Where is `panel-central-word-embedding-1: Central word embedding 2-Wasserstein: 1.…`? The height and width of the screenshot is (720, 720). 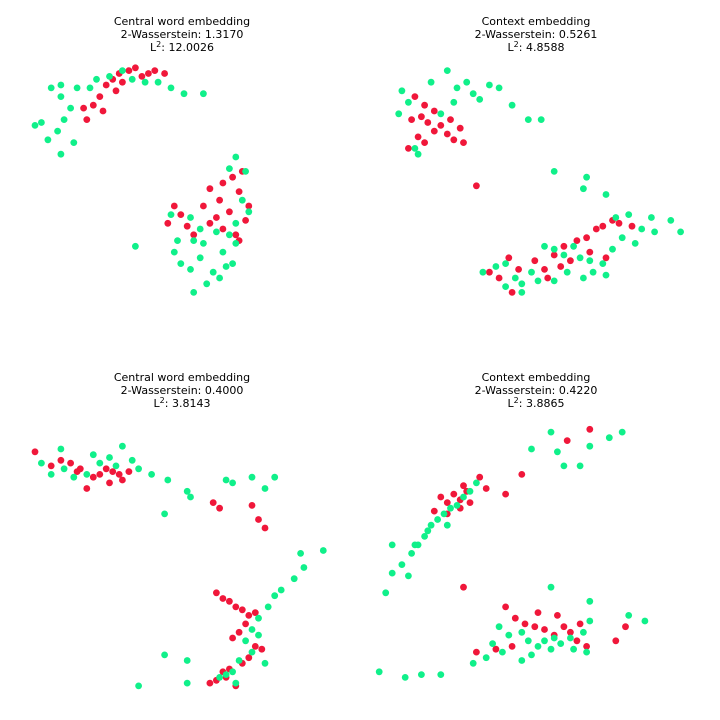 panel-central-word-embedding-1: Central word embedding 2-Wasserstein: 1.… is located at coordinates (142, 155).